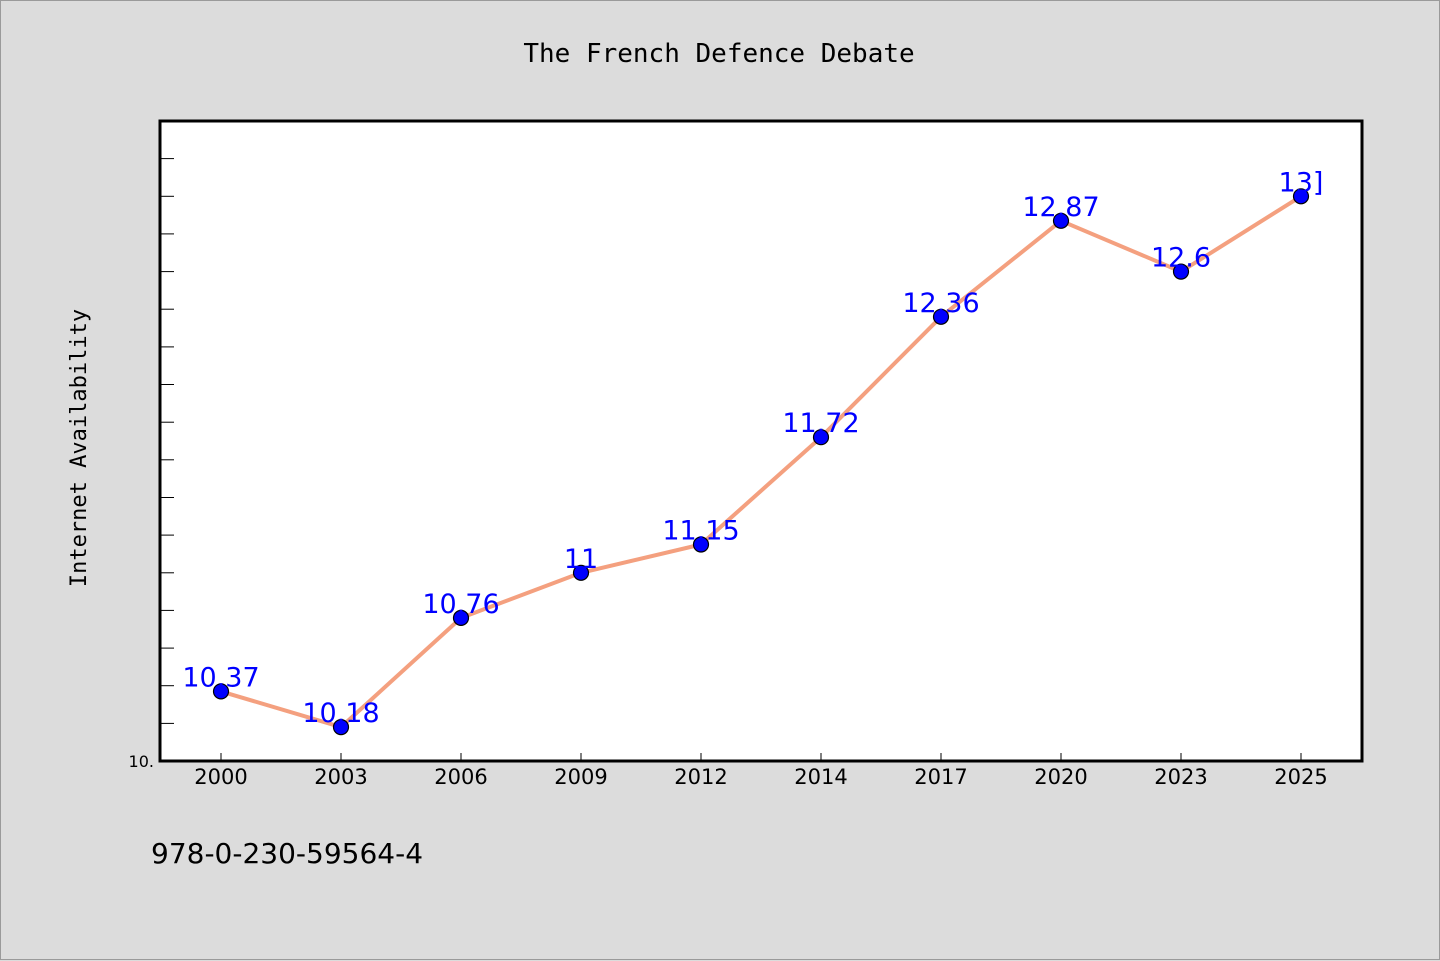  Describe the element at coordinates (1060, 207) in the screenshot. I see `data-label: 12.87` at that location.